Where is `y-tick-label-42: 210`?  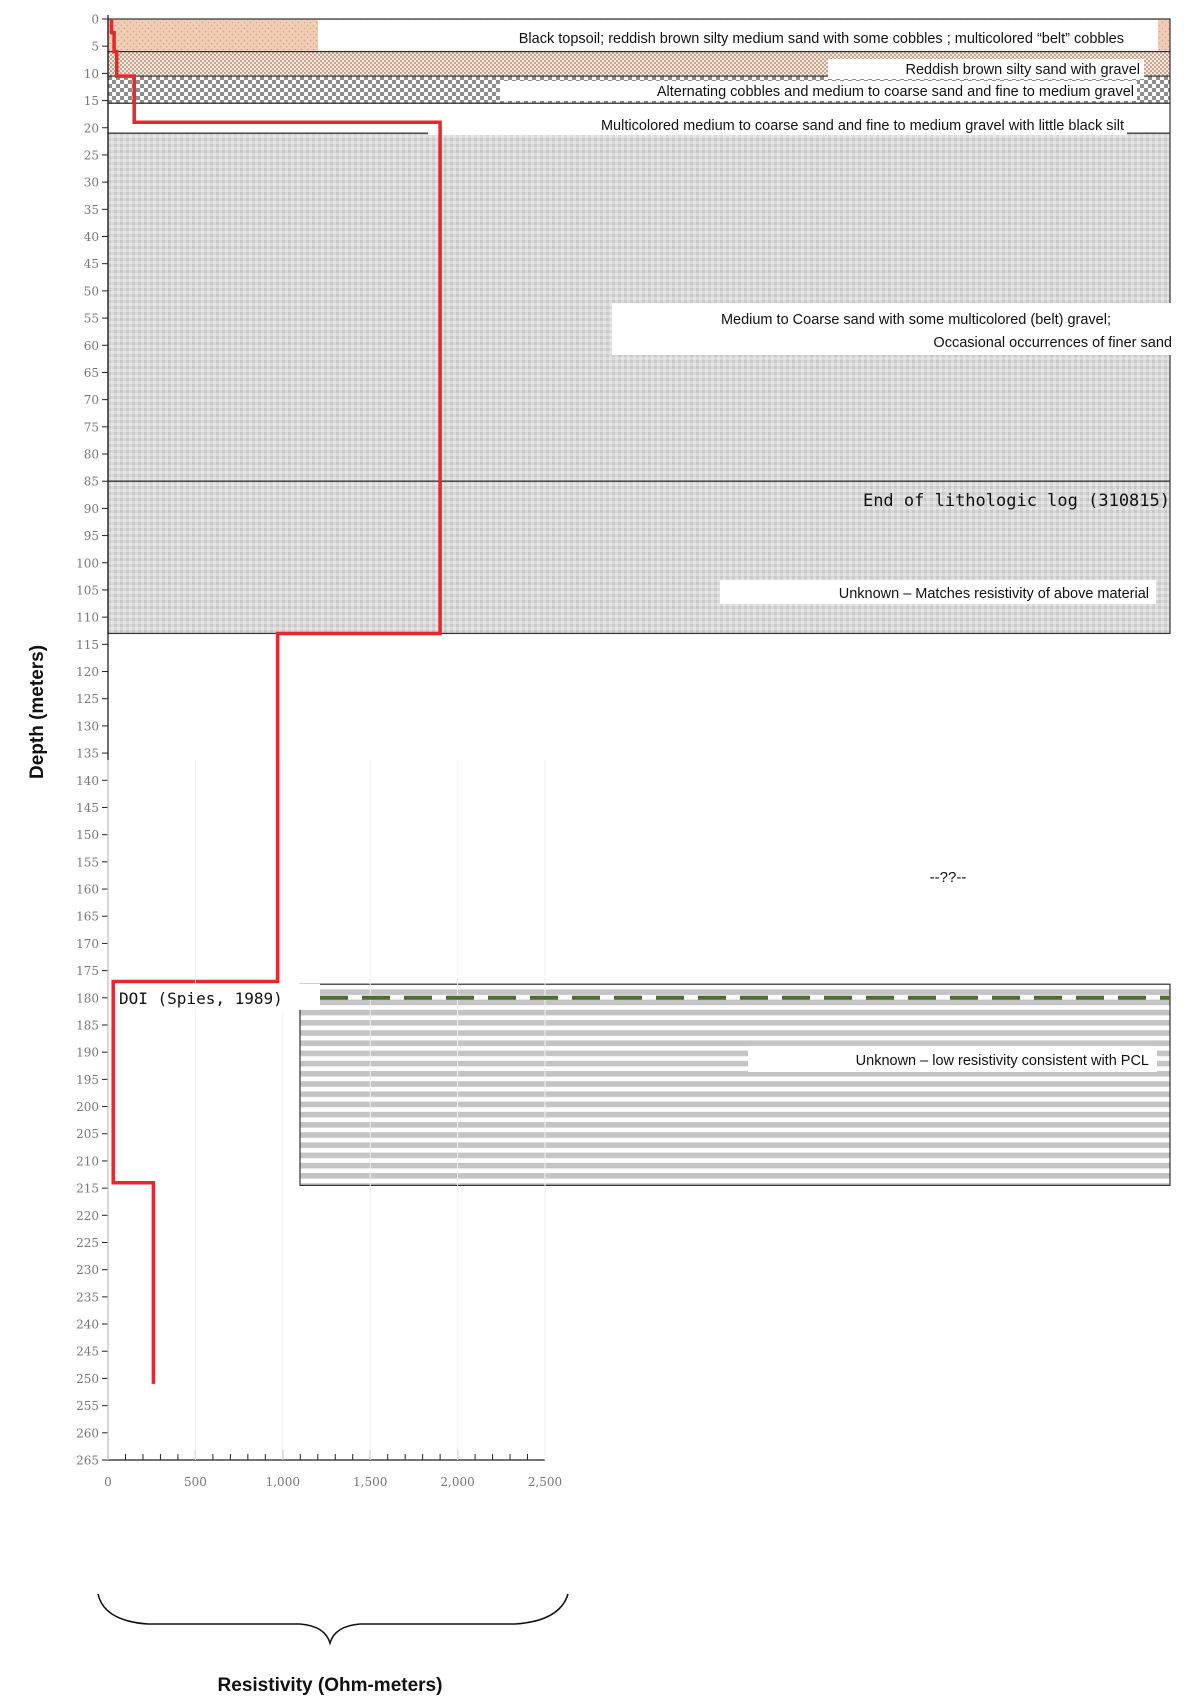 y-tick-label-42: 210 is located at coordinates (87, 1161).